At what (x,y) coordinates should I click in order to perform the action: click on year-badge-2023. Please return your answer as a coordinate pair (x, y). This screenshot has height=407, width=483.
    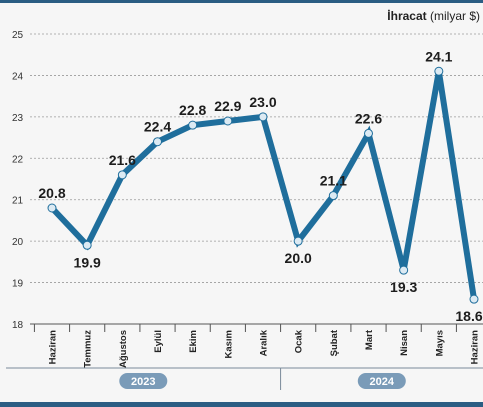
    Looking at the image, I should click on (143, 381).